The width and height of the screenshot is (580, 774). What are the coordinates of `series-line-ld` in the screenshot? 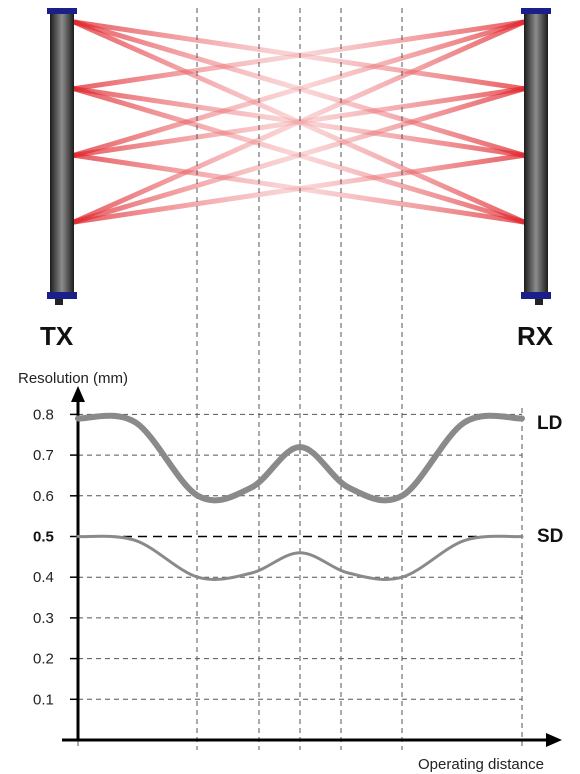 It's located at (300, 458).